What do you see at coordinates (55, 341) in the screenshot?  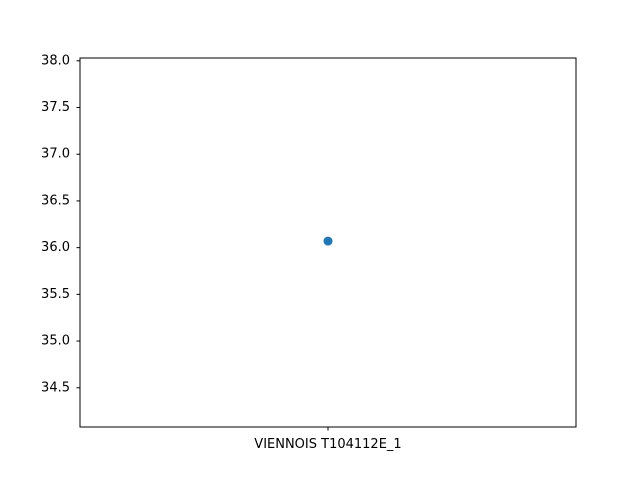 I see `y-tick-label: 35.0` at bounding box center [55, 341].